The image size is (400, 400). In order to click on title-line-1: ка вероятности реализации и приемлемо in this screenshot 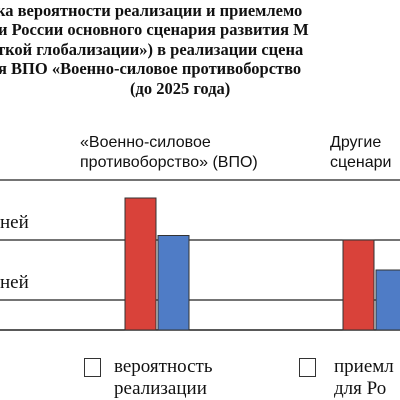, I will do `click(151, 10)`.